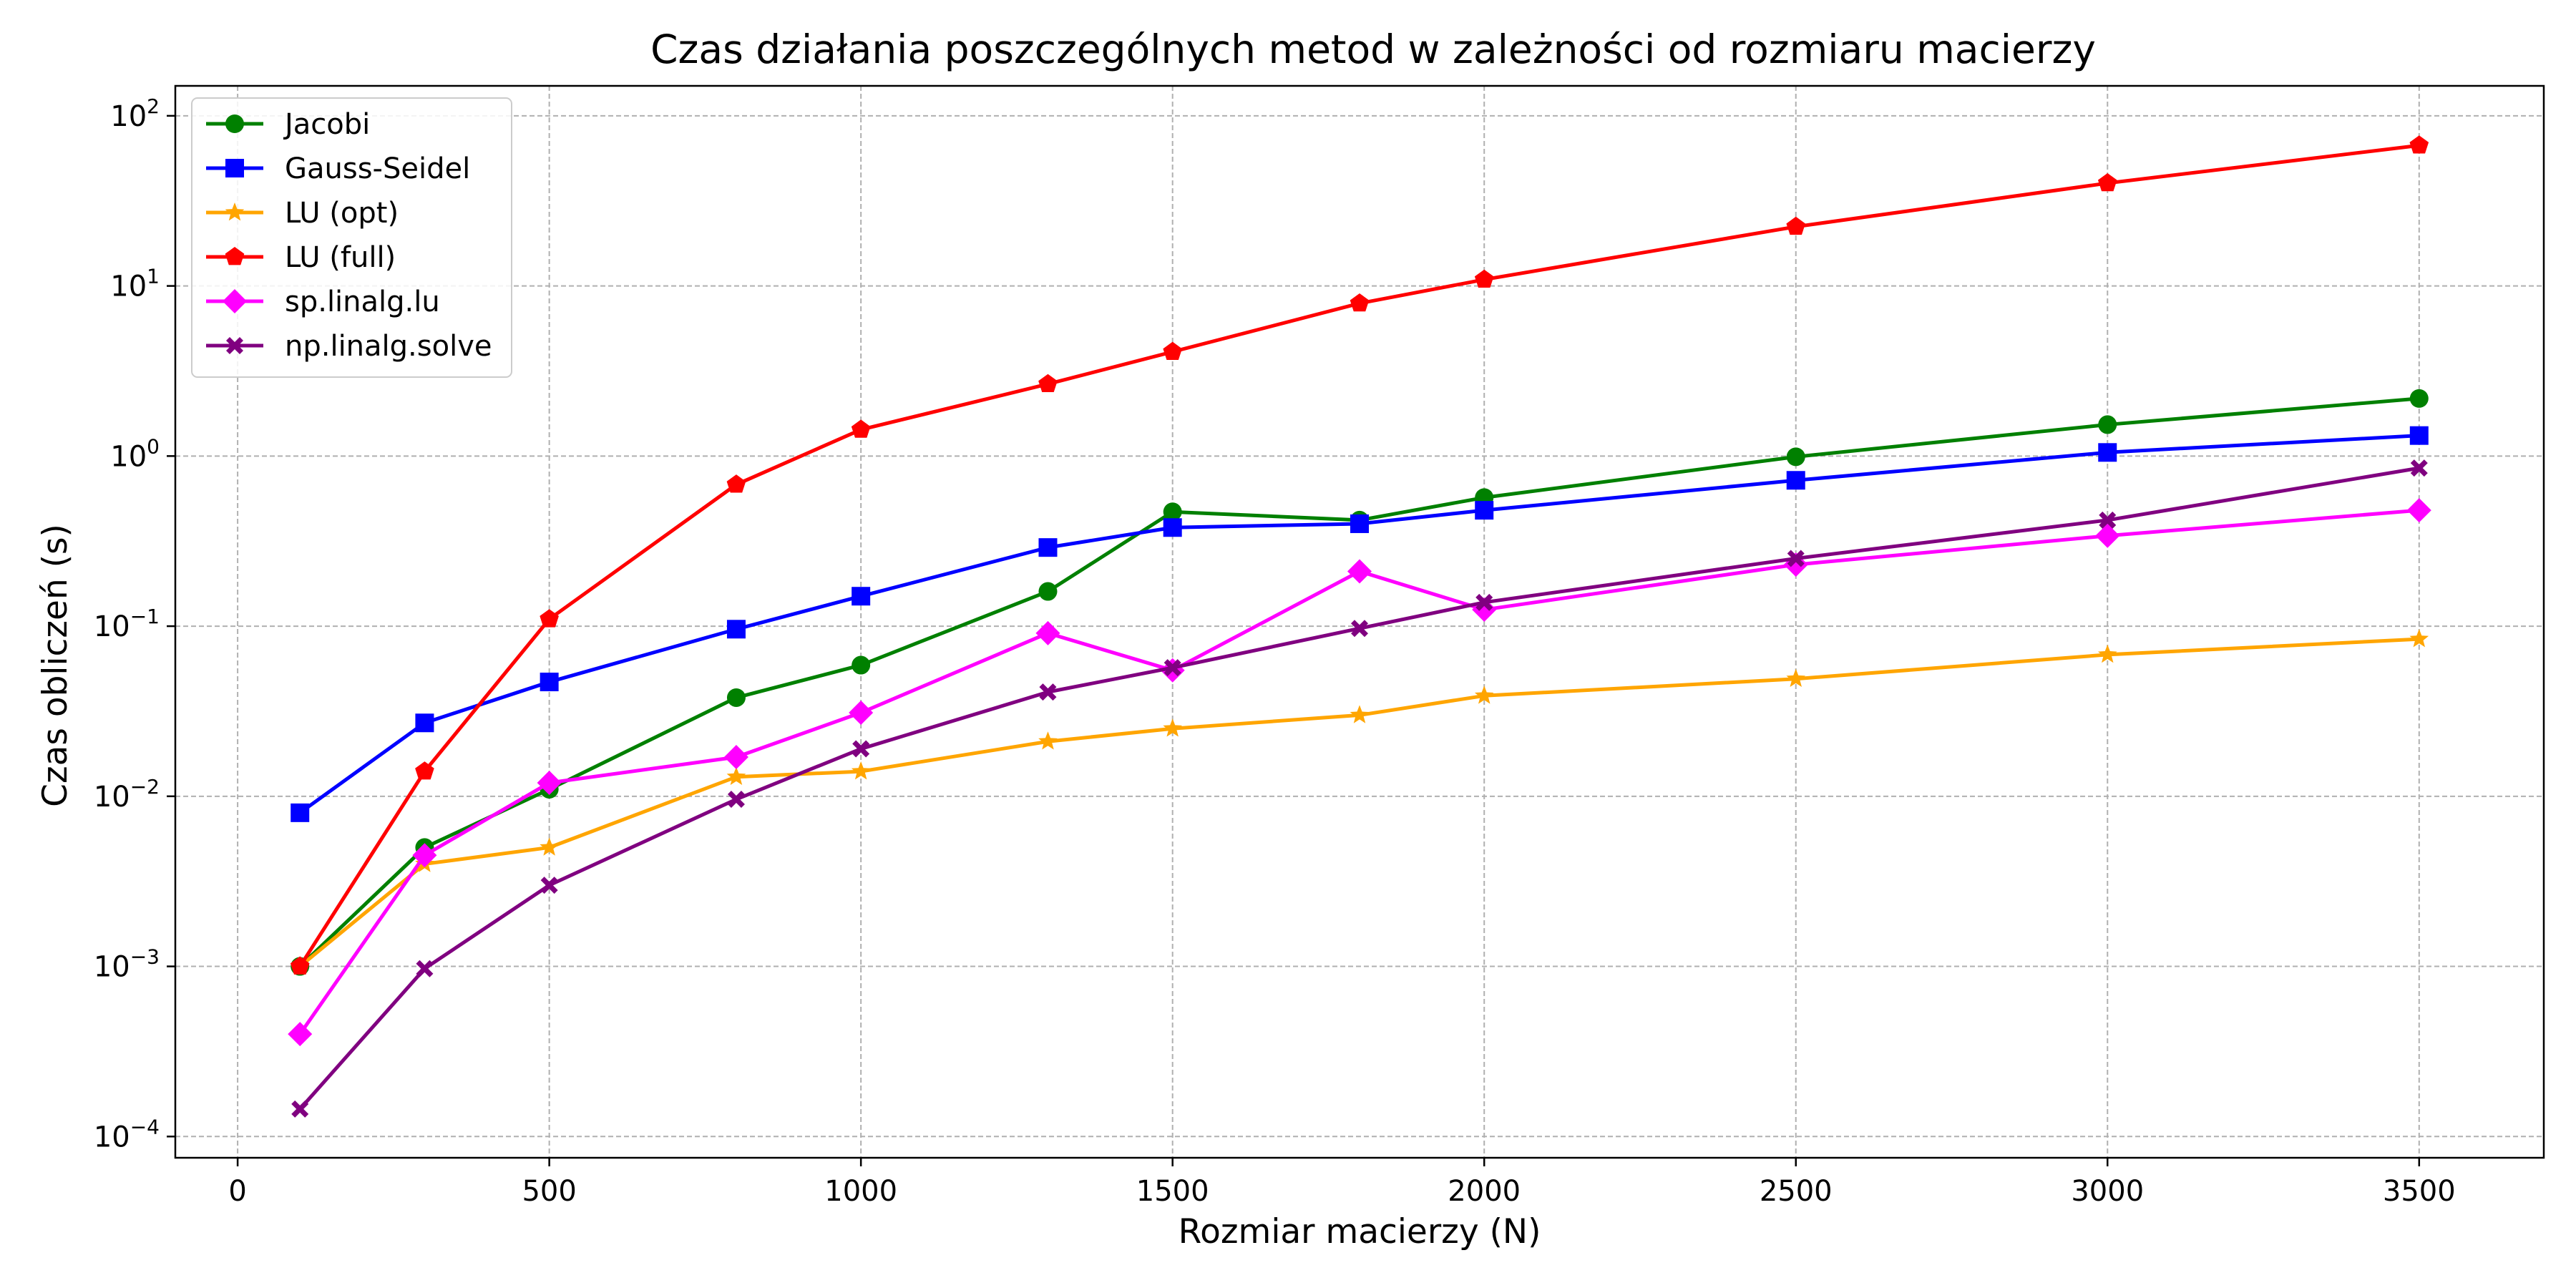  What do you see at coordinates (2107, 1191) in the screenshot?
I see `x-tick-label: 3000` at bounding box center [2107, 1191].